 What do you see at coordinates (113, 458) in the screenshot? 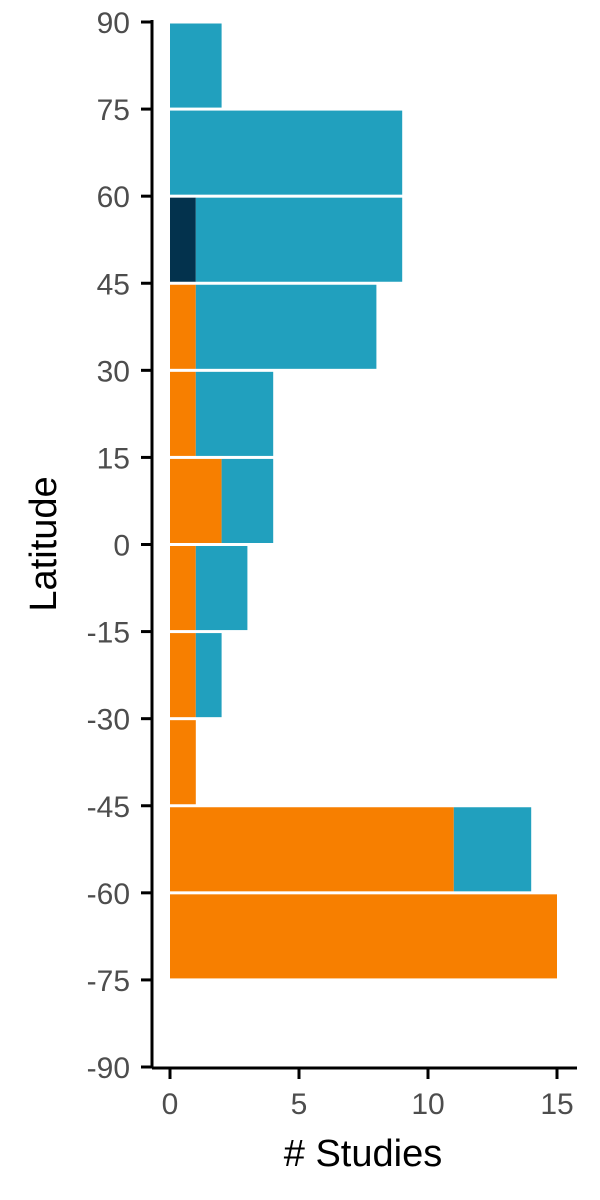
I see `y-tick-label: 15` at bounding box center [113, 458].